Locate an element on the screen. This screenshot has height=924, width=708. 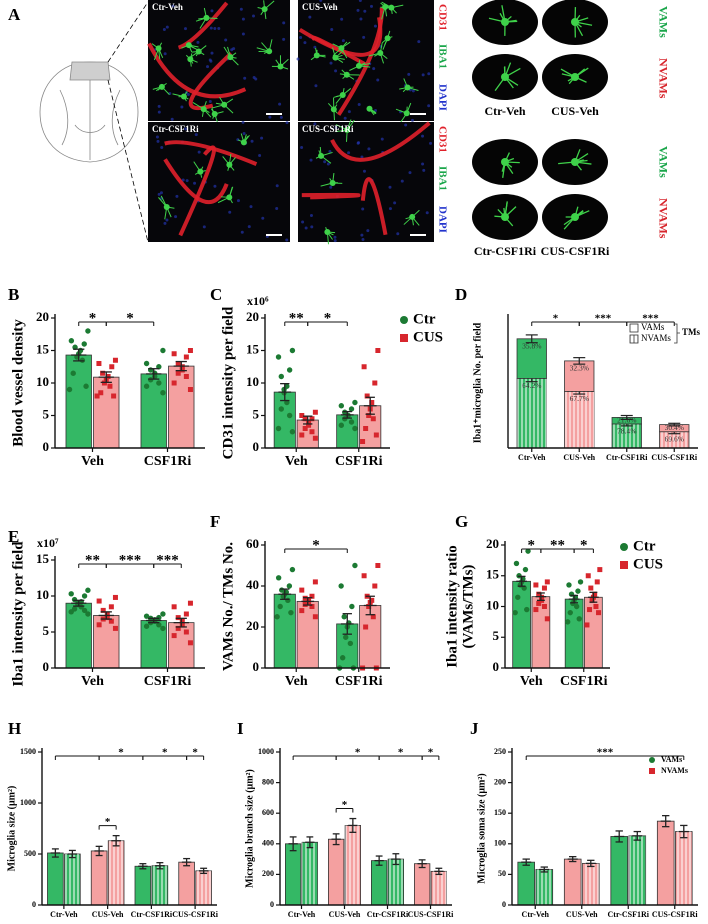
y-tick-label: 20 is located at coordinates (252, 625).